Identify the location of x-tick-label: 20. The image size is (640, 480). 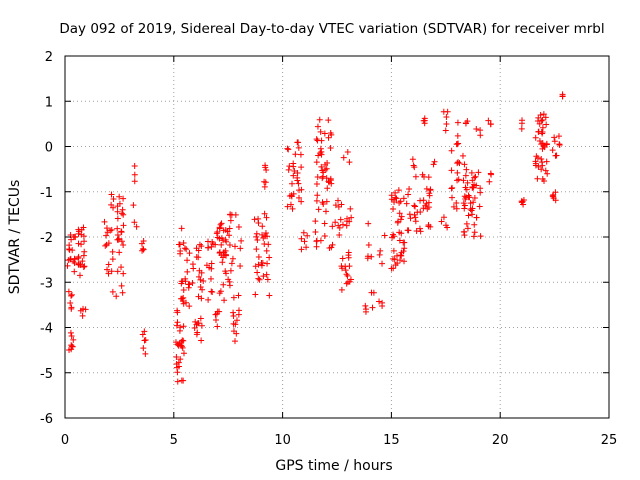
(500, 440).